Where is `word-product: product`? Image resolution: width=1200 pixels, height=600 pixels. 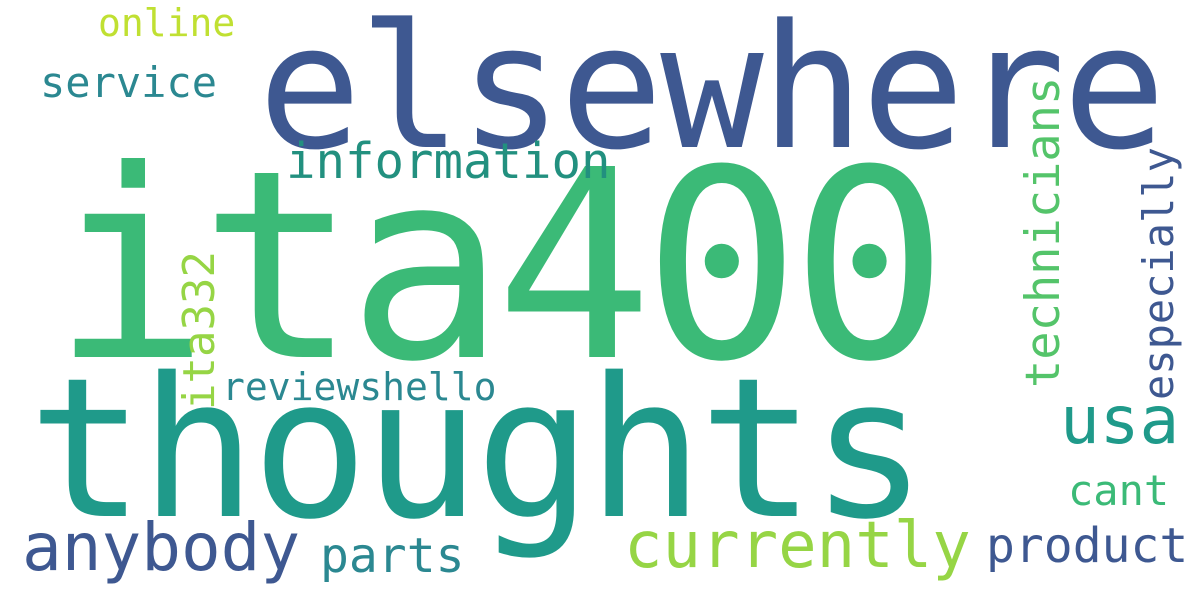
word-product: product is located at coordinates (1087, 546).